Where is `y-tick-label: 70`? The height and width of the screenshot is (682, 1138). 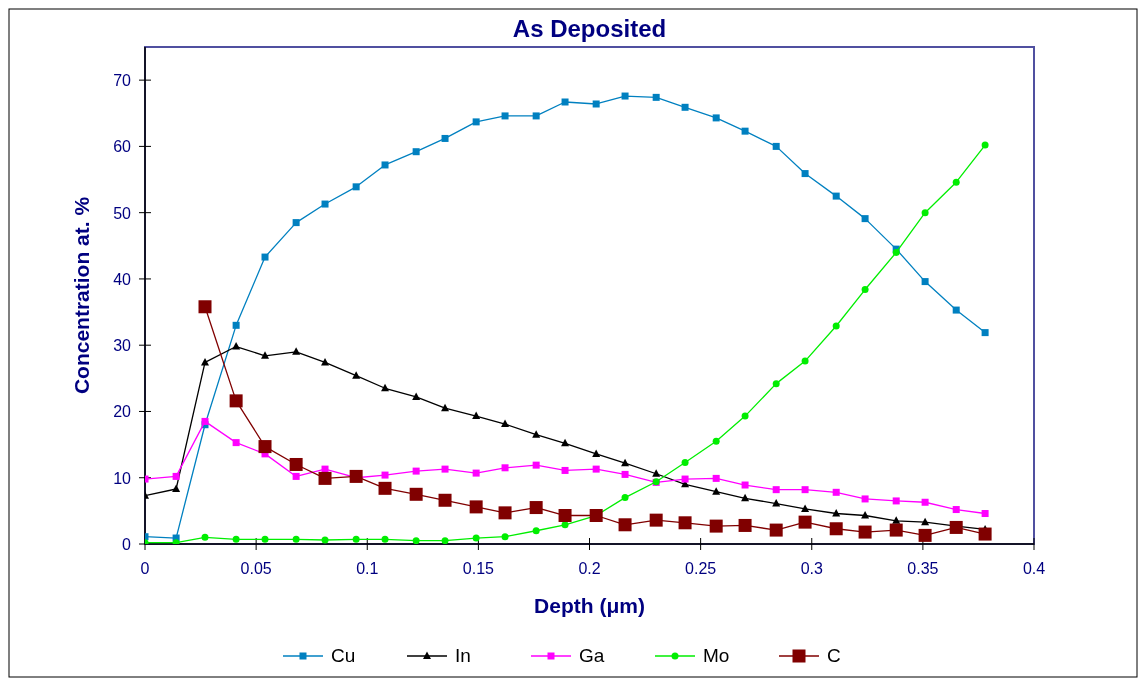
y-tick-label: 70 is located at coordinates (122, 81).